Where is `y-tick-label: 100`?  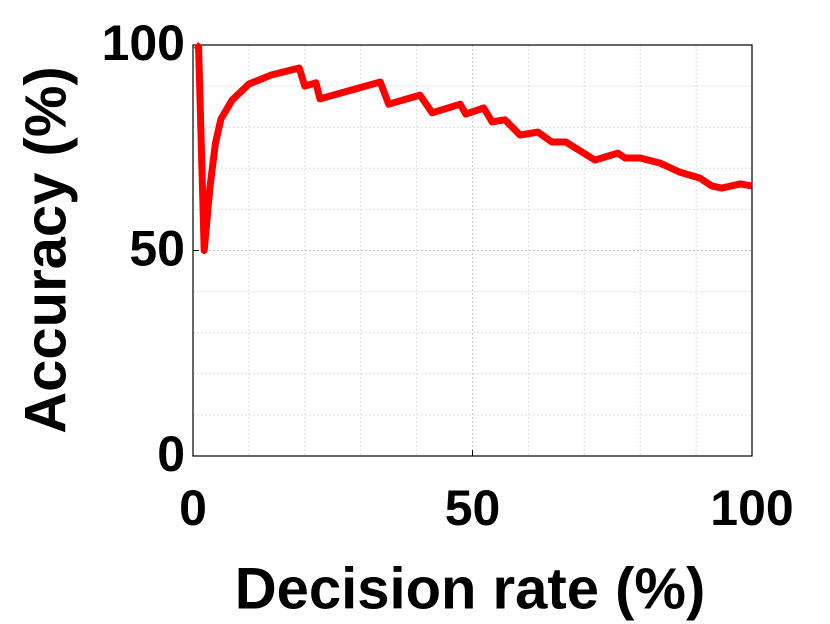
y-tick-label: 100 is located at coordinates (143, 43).